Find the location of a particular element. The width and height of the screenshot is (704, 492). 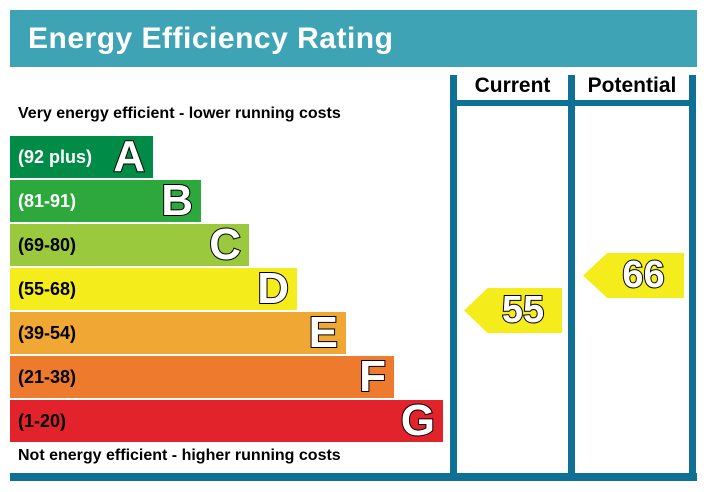

potential-rating-arrow: 66 is located at coordinates (633, 275).